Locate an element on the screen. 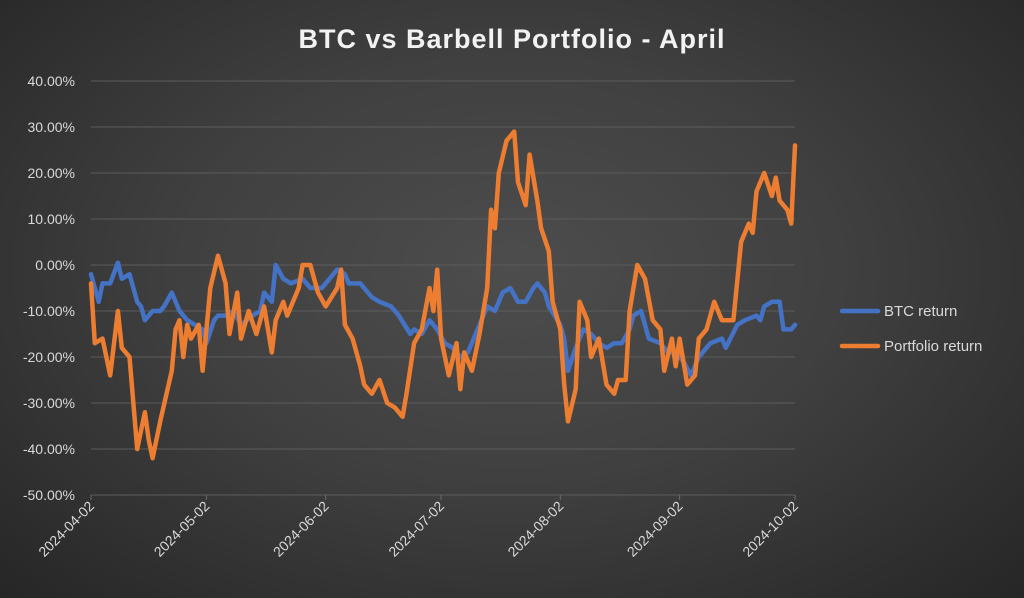  legend-label: Portfolio return is located at coordinates (933, 346).